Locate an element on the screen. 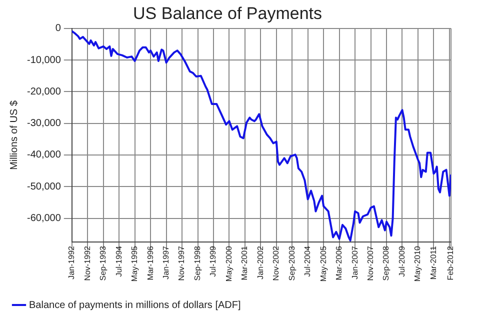  x-tick-label: Sep-2008 is located at coordinates (386, 263).